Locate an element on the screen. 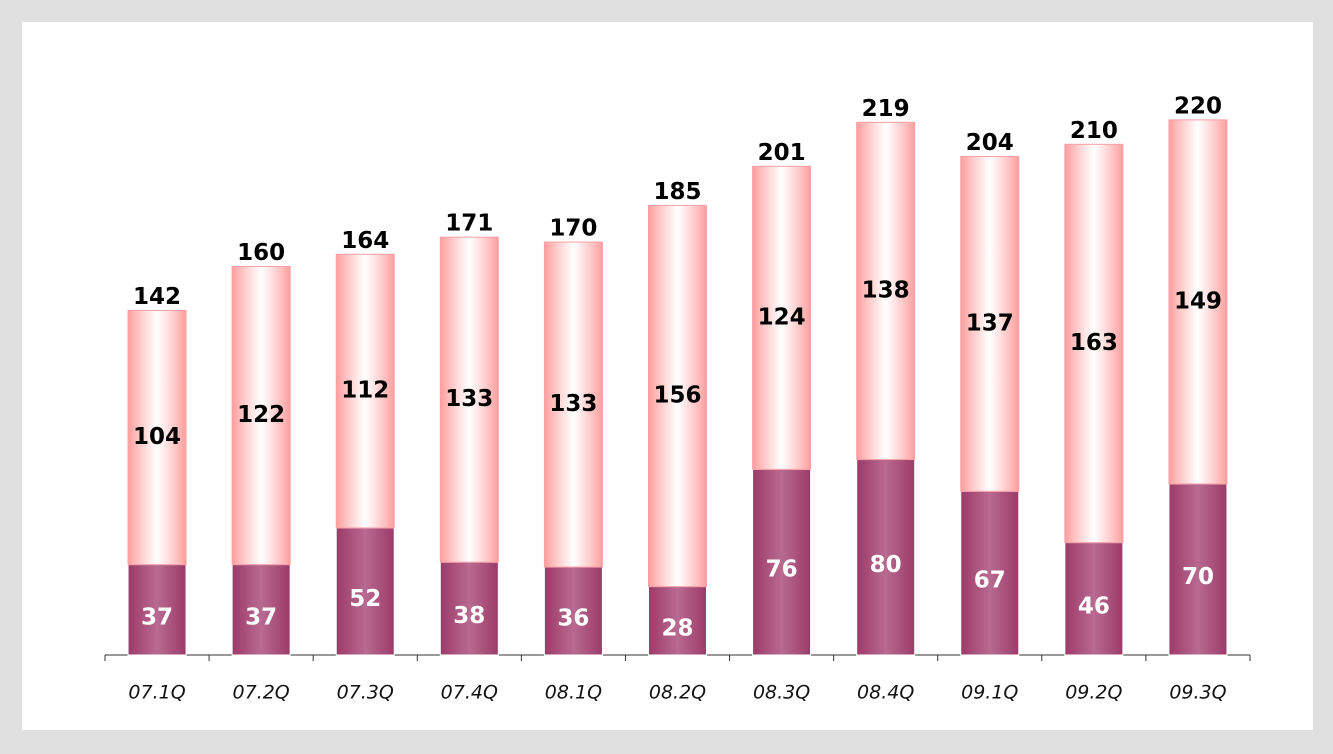 Image resolution: width=1333 pixels, height=754 pixels. segment-label: 122 is located at coordinates (261, 415).